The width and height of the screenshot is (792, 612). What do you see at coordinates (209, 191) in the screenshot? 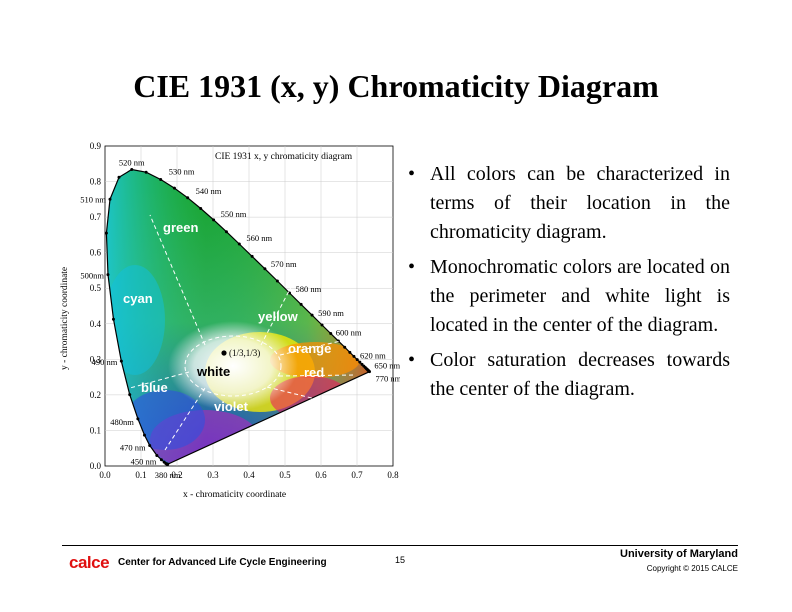
I see `wavelength-label: 540 nm` at bounding box center [209, 191].